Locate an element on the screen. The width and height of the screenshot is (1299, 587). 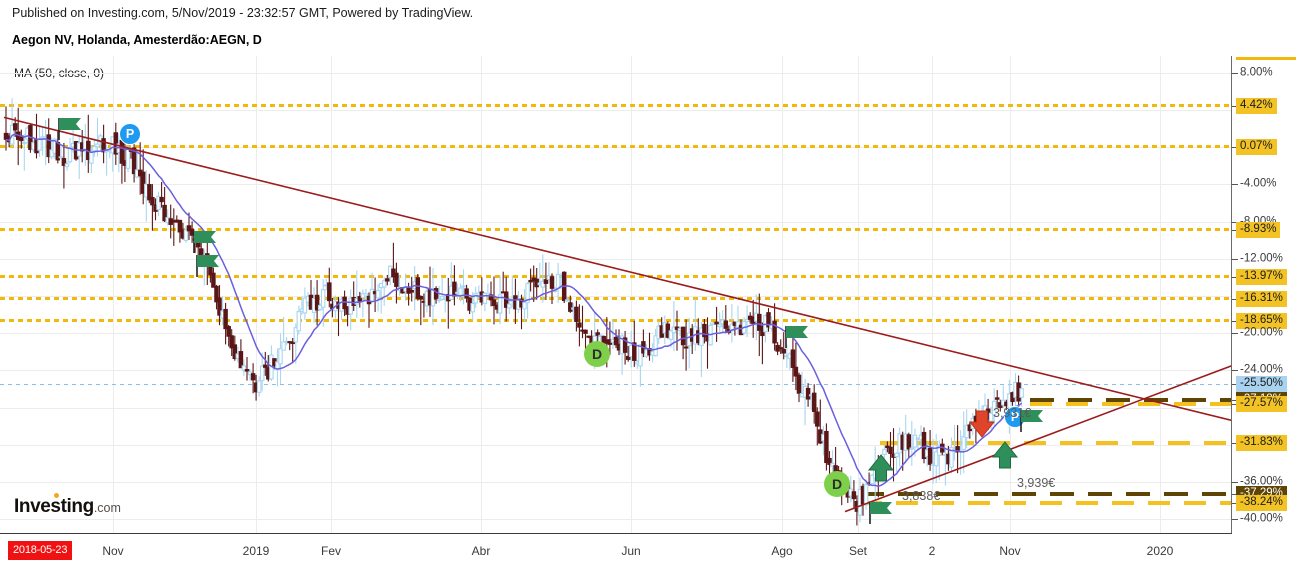
price-axis-label: -31.83% is located at coordinates (1261, 443).